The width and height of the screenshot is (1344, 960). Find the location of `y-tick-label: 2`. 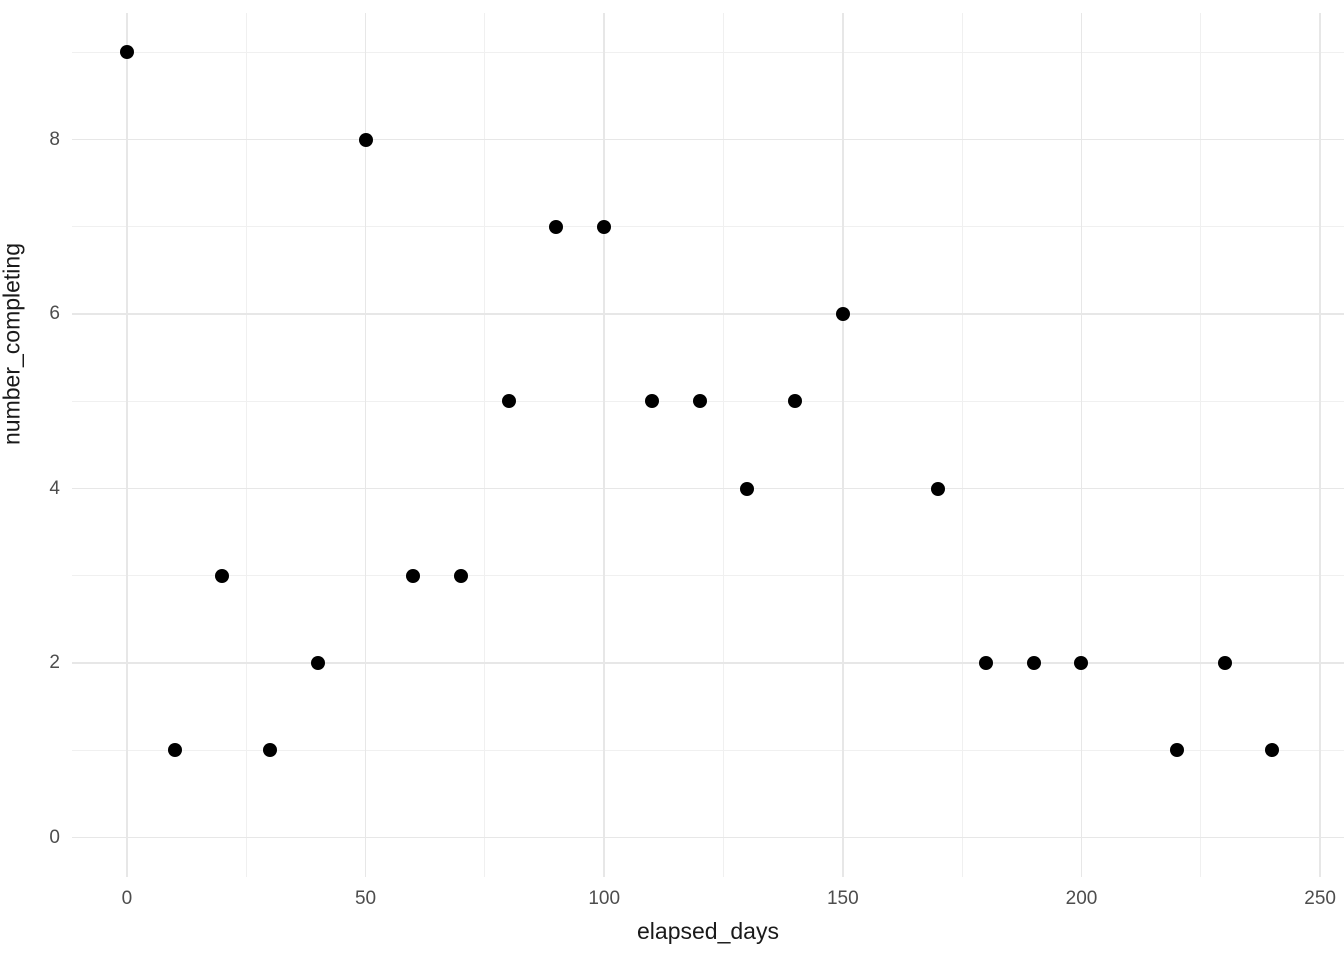

y-tick-label: 2 is located at coordinates (54, 663).